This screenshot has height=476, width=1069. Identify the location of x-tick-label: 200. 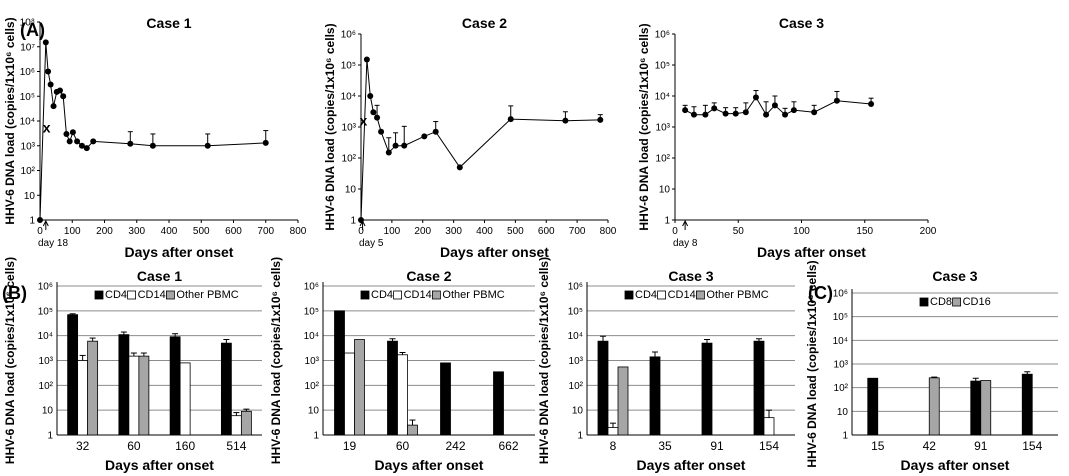
(928, 231).